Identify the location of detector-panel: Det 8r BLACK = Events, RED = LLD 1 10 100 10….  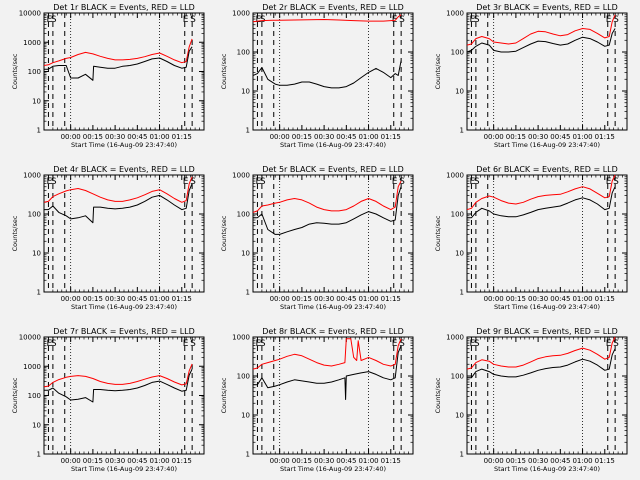
(317, 400).